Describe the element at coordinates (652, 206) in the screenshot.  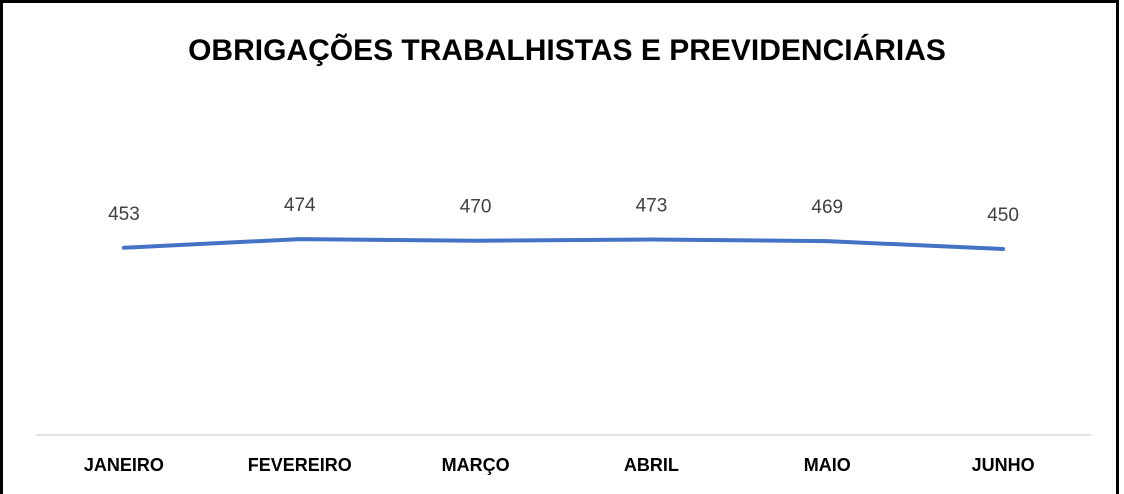
I see `data-label: 473` at that location.